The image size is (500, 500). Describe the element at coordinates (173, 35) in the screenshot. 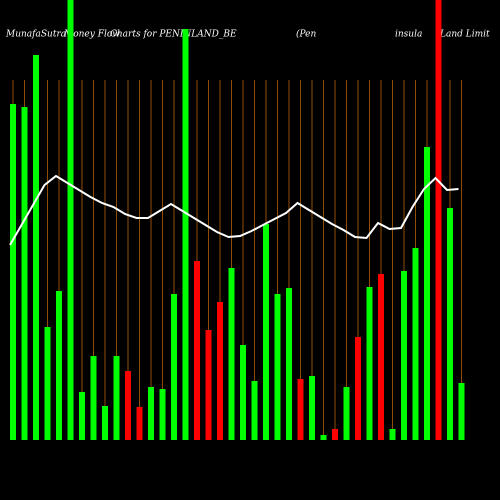

I see `chart-title: Charts for PENINLAND_BE` at that location.